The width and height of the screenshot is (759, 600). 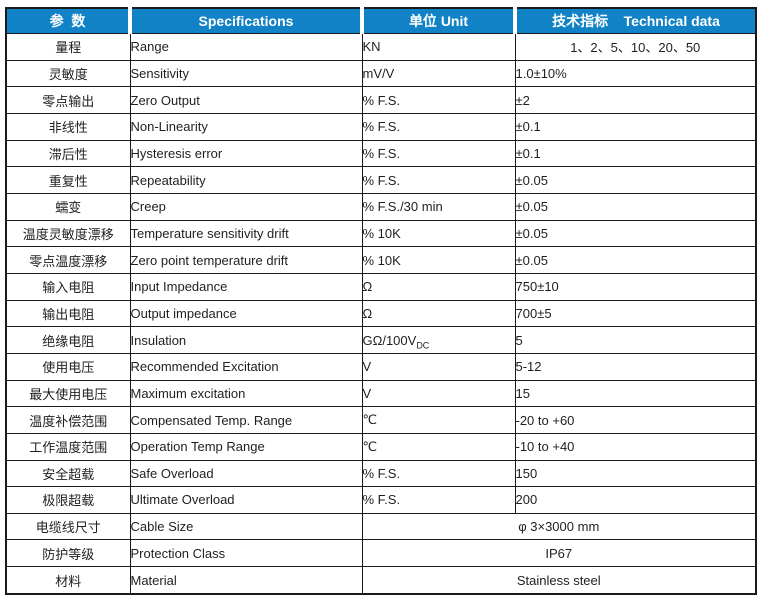 I want to click on param-zh-cell: 材料, so click(x=68, y=580).